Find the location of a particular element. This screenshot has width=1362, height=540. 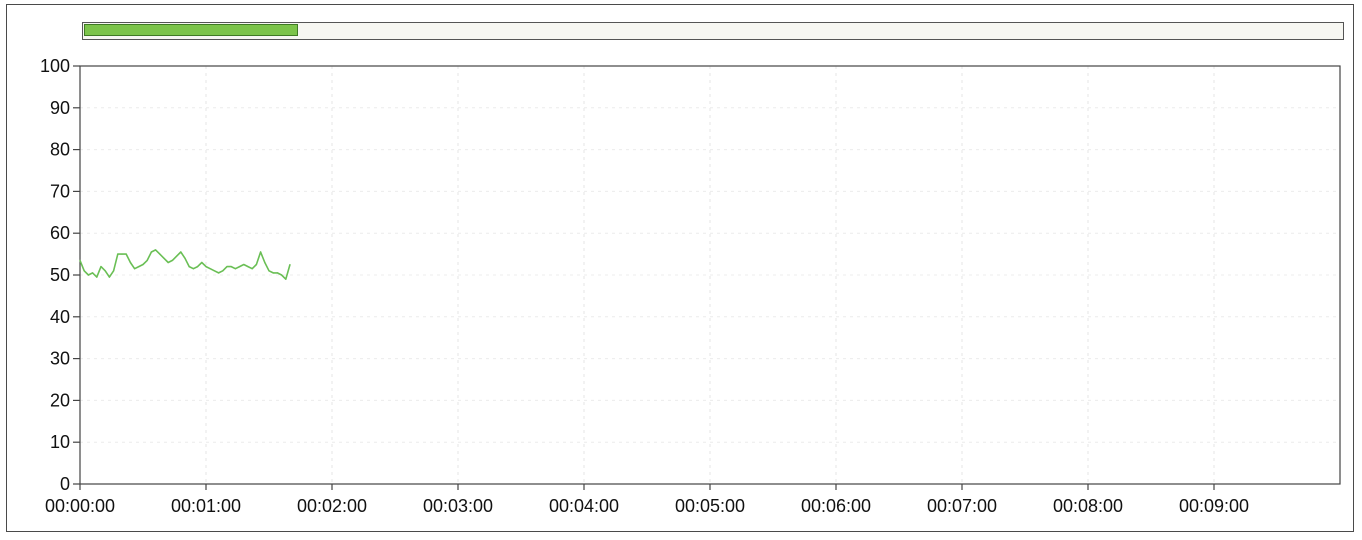

y-tick-label: 0 is located at coordinates (65, 484).